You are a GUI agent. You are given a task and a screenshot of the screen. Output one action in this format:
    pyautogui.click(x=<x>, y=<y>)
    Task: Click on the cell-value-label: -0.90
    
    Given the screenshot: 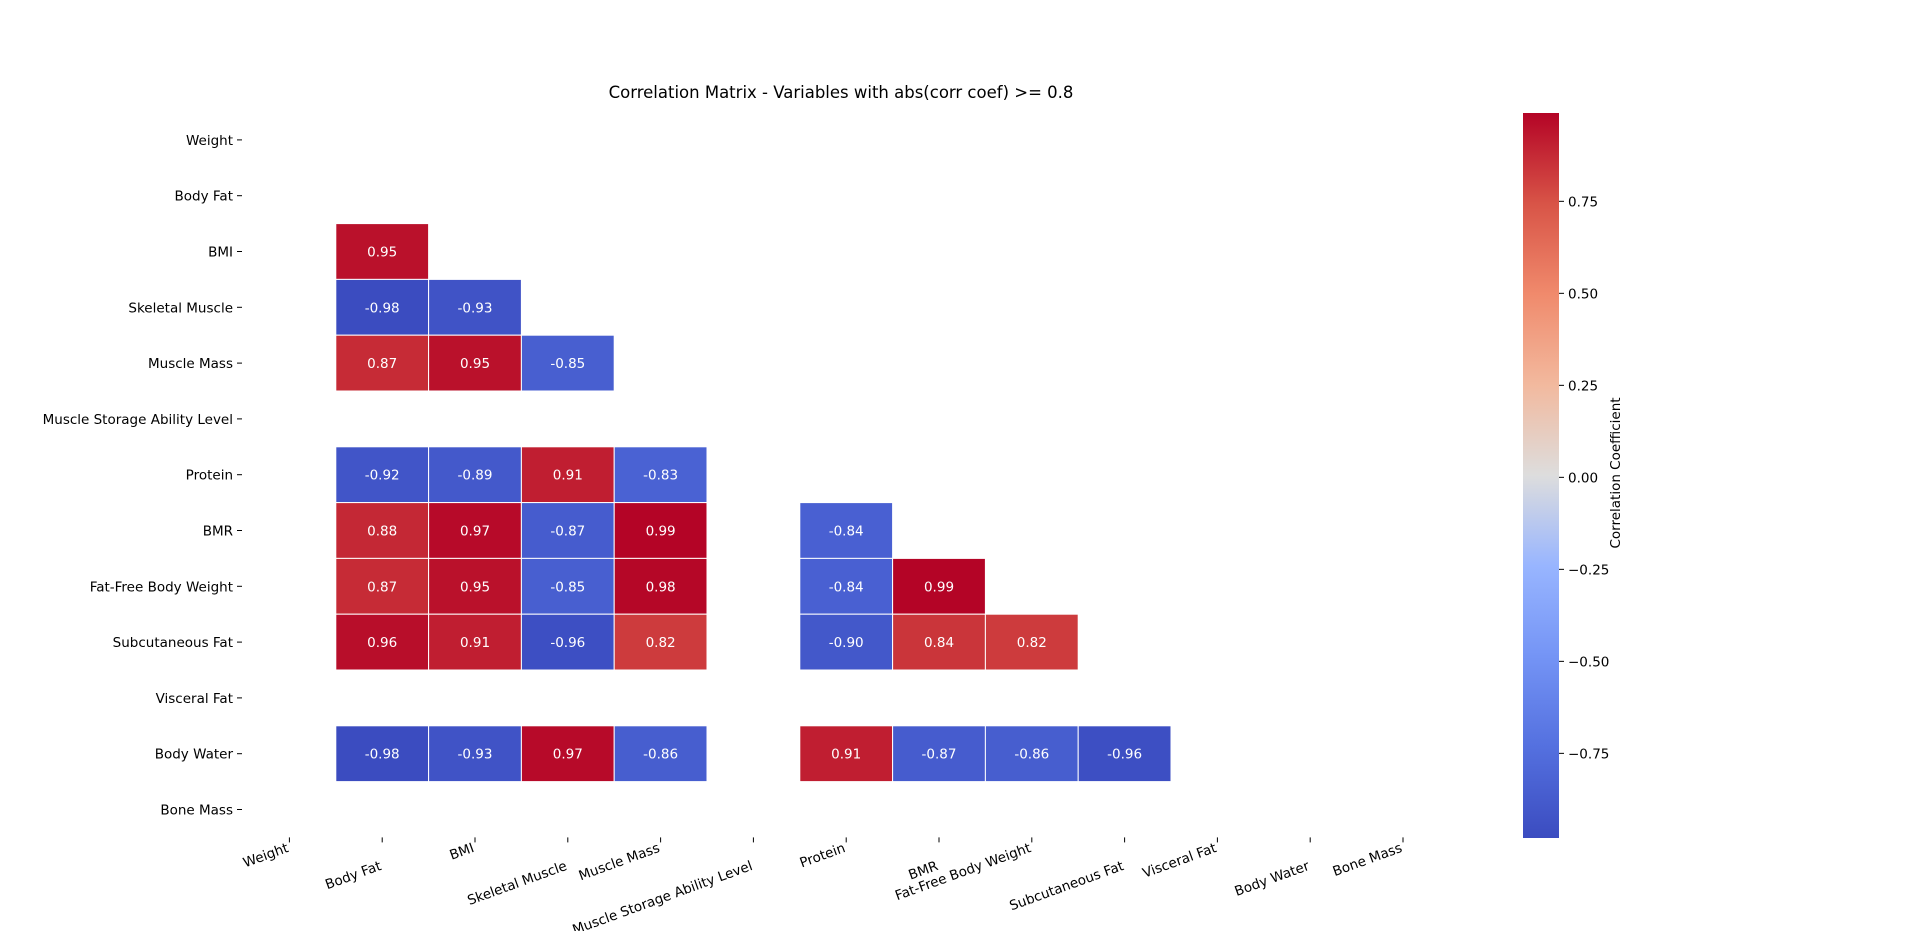 What is the action you would take?
    pyautogui.click(x=846, y=643)
    